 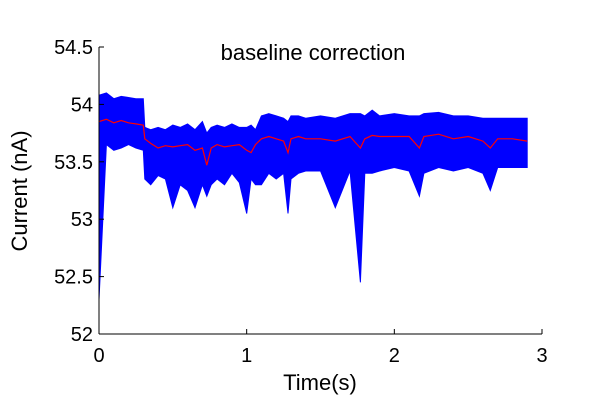 I want to click on y-axis-label: Current (nA), so click(x=19, y=190).